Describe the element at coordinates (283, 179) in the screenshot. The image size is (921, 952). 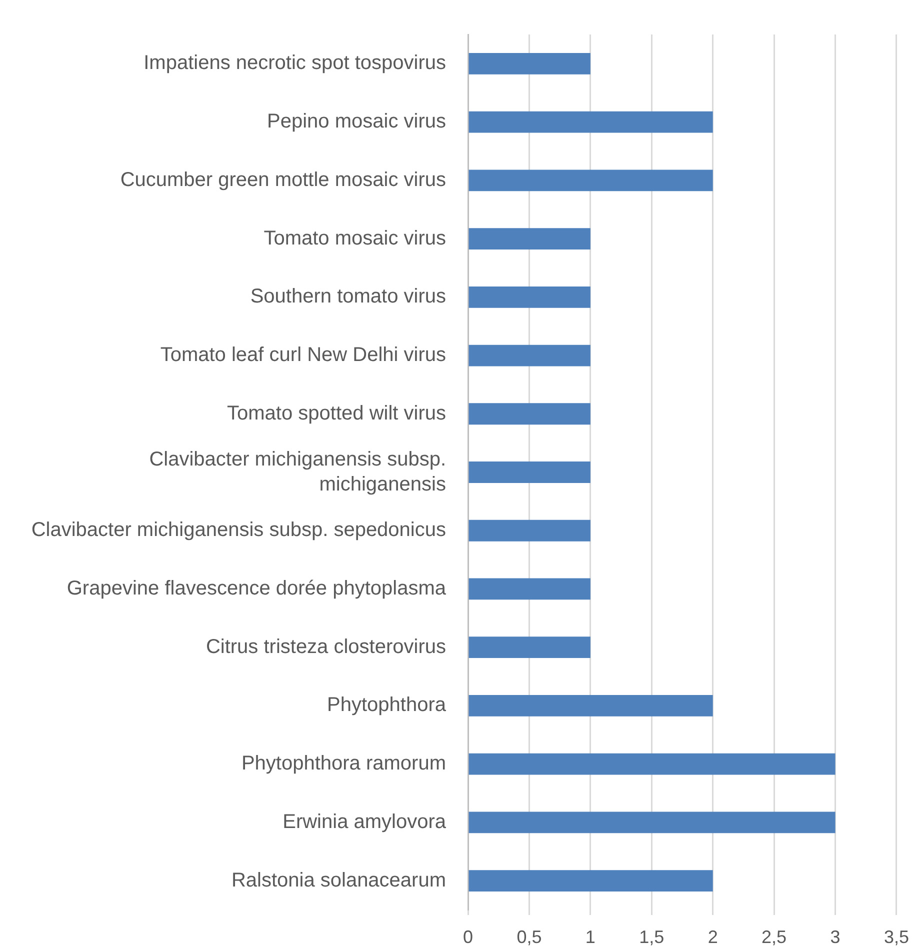
I see `y-tick-label: Cucumber green mottle mosaic virus` at that location.